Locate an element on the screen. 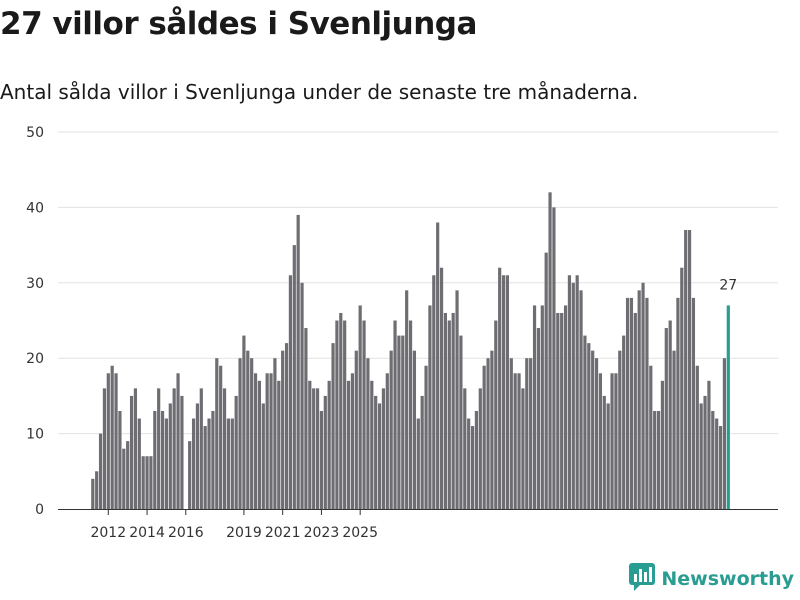 Image resolution: width=800 pixels, height=600 pixels. last-value-label: 27 is located at coordinates (728, 285).